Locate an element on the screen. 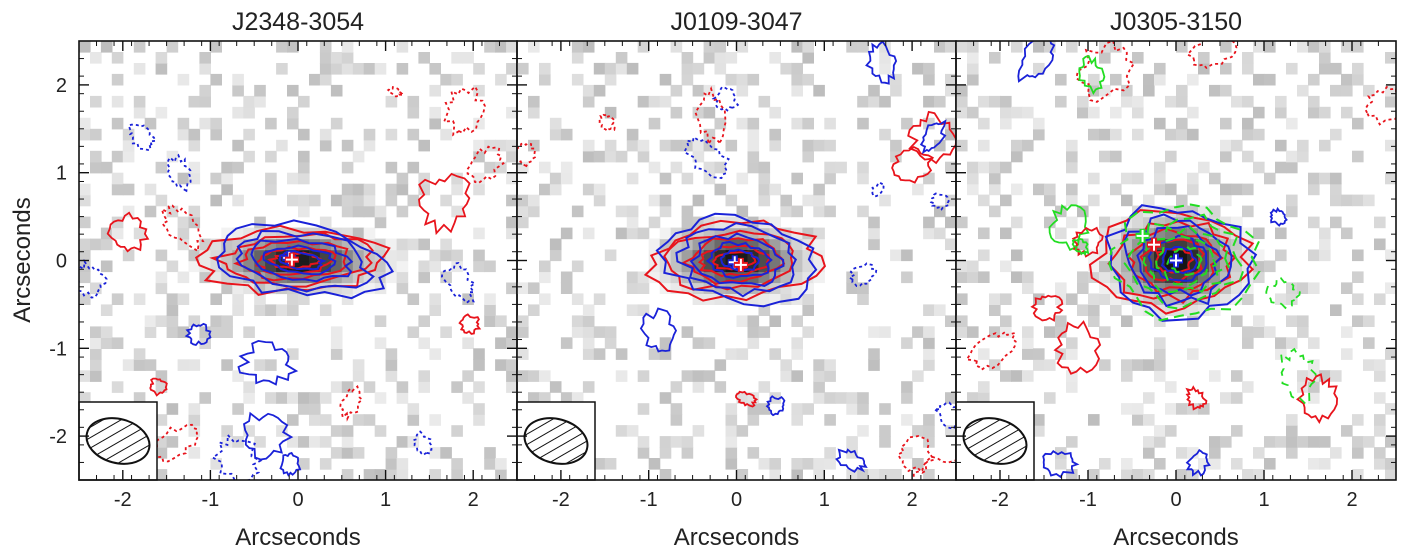  y-tick-label: 2 is located at coordinates (61, 86).